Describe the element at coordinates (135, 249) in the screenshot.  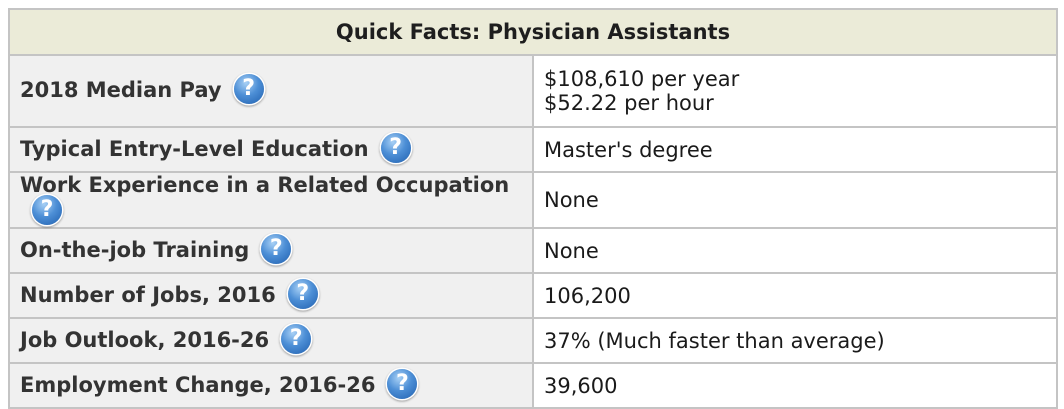
I see `row-label: On-the-job Training` at that location.